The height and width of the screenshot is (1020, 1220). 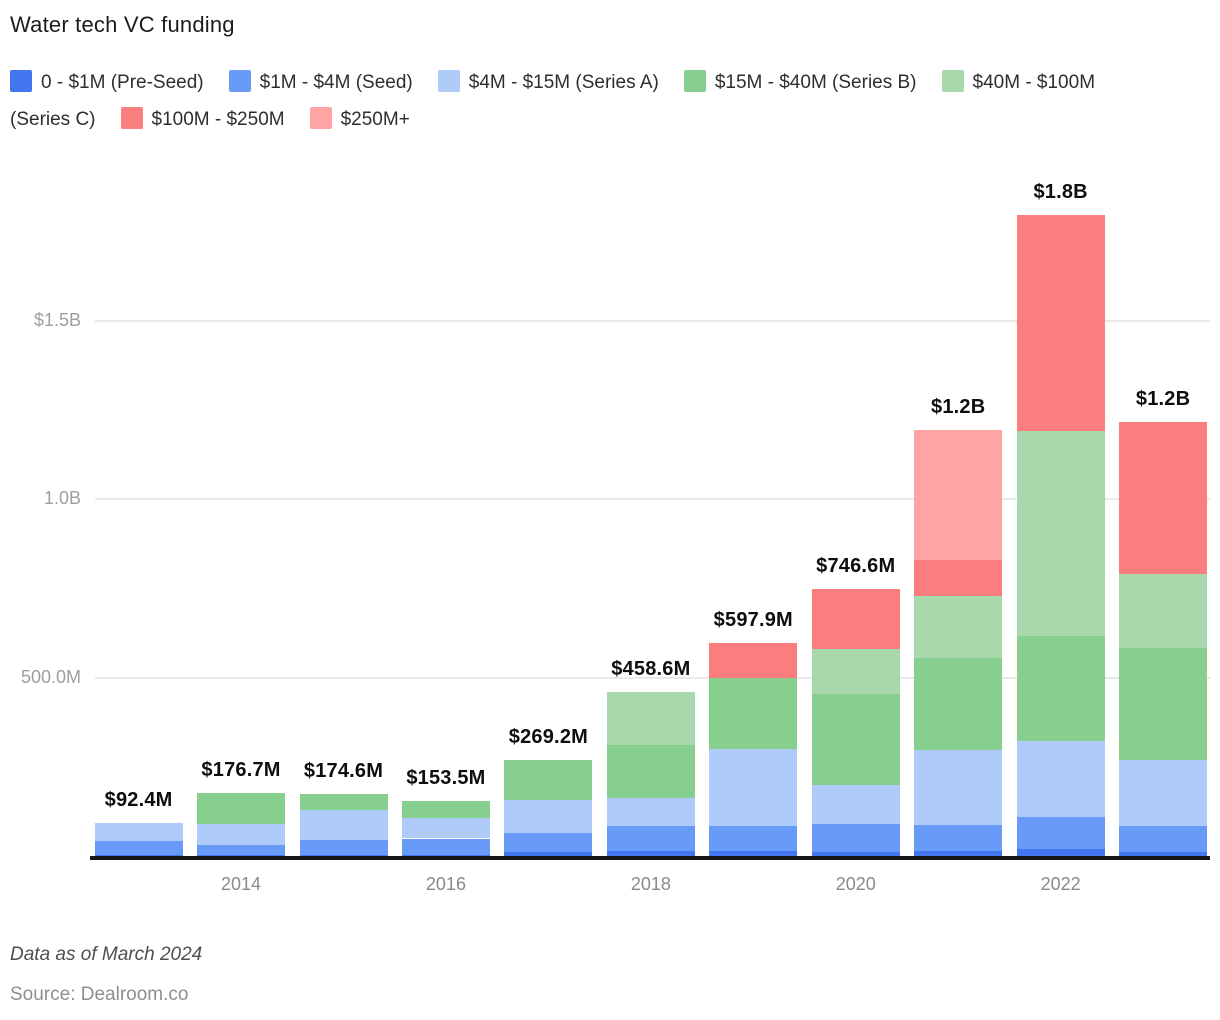 What do you see at coordinates (1060, 884) in the screenshot?
I see `x-axis-tick-label: 2022` at bounding box center [1060, 884].